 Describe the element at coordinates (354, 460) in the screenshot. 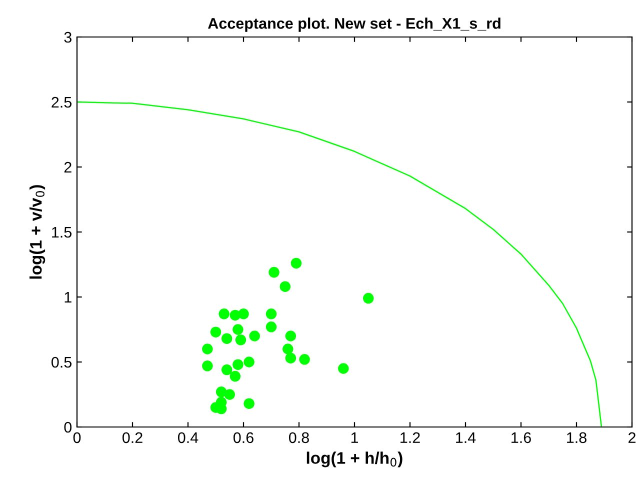

I see `x-axis-title: log(1 + h/h$_{0}$)` at that location.